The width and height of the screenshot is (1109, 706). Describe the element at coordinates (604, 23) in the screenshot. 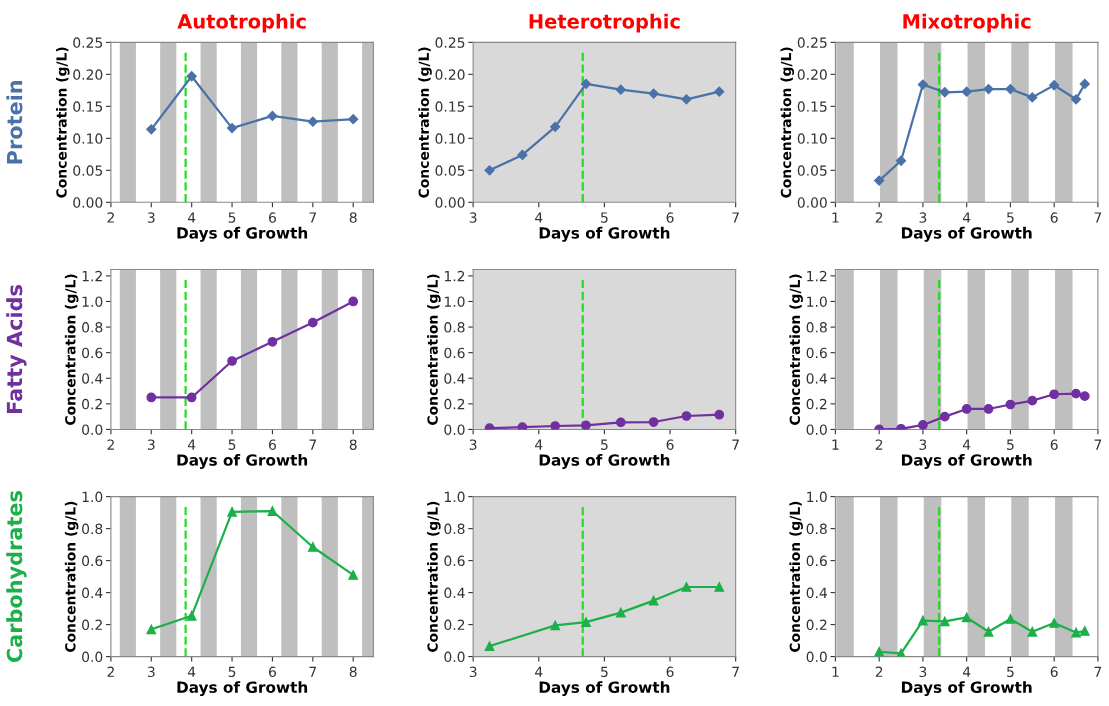

I see `chart-title: Heterotrophic` at that location.